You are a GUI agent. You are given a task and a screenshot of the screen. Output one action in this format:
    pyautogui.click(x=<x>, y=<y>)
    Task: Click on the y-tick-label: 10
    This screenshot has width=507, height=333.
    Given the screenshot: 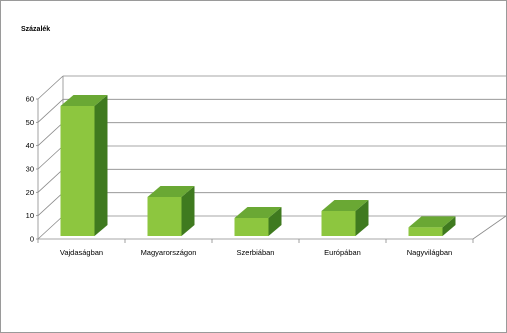 What is the action you would take?
    pyautogui.click(x=30, y=215)
    